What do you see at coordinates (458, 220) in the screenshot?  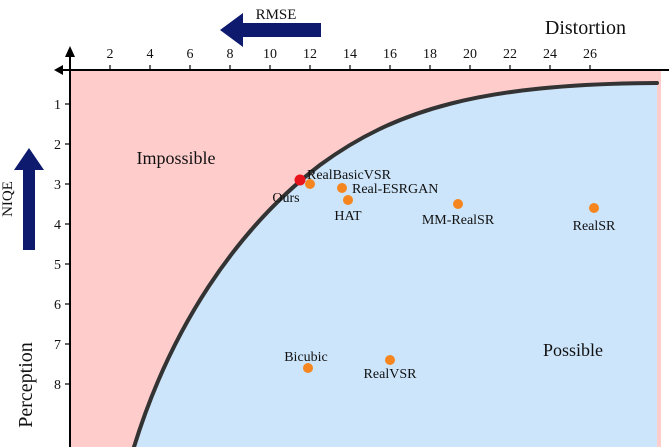 I see `point-label-mm-realsr: MM-RealSR` at bounding box center [458, 220].